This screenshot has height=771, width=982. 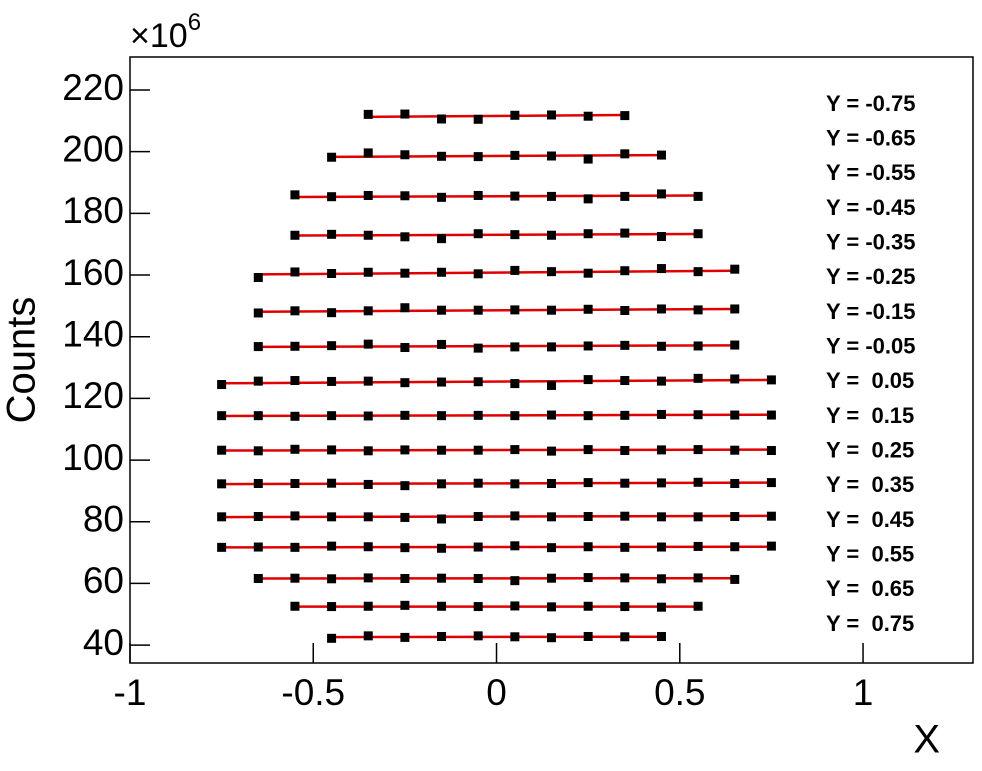 What do you see at coordinates (22, 360) in the screenshot?
I see `y-axis-label: Counts` at bounding box center [22, 360].